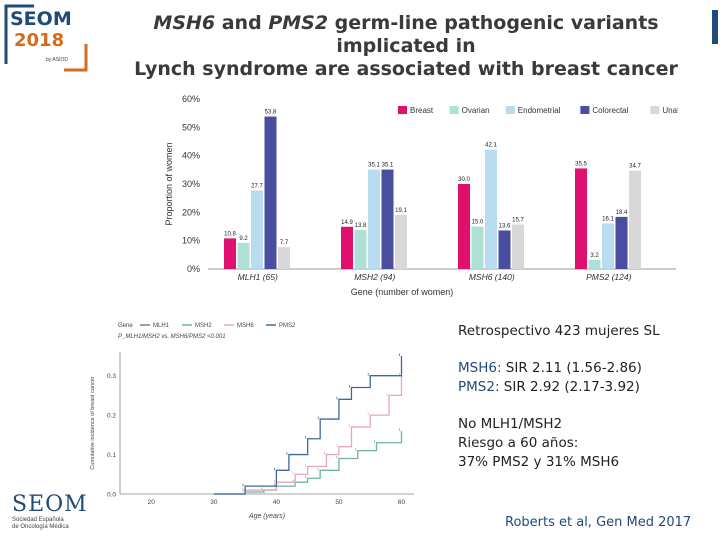  What do you see at coordinates (594, 256) in the screenshot?
I see `bar-data-label: 3.2` at bounding box center [594, 256].